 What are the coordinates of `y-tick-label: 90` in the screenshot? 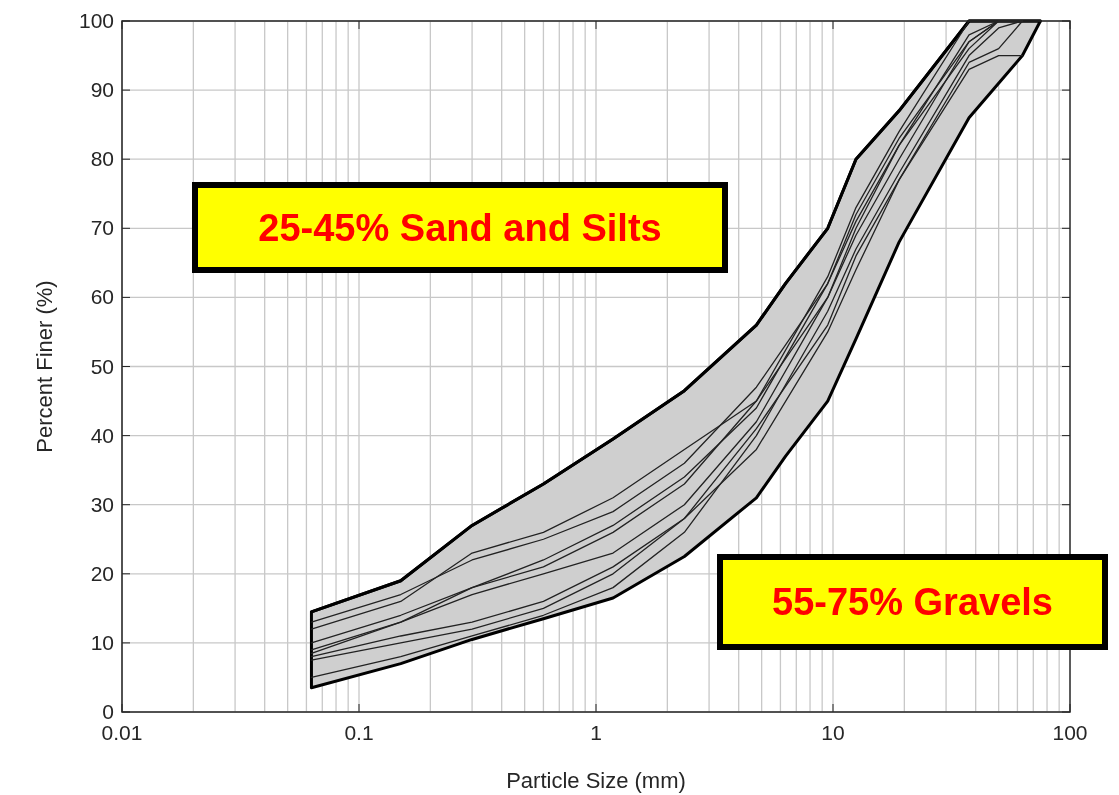 It's located at (102, 90).